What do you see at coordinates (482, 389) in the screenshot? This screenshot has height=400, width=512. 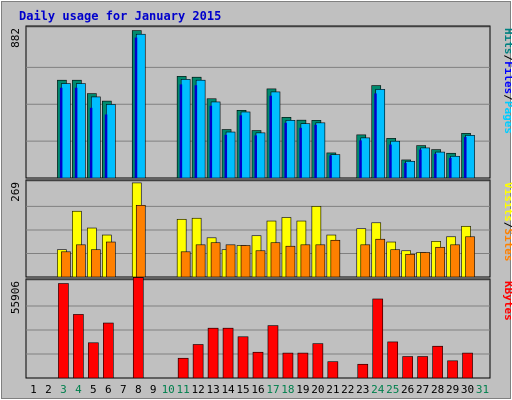 I see `x-tick-label: 31` at bounding box center [482, 389].